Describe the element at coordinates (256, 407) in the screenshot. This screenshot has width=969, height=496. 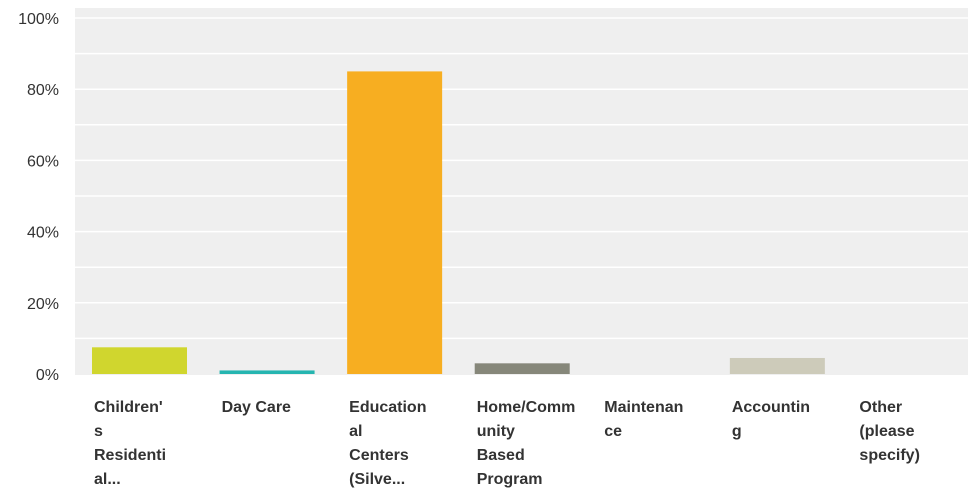
I see `x-category-label: Day Care` at that location.